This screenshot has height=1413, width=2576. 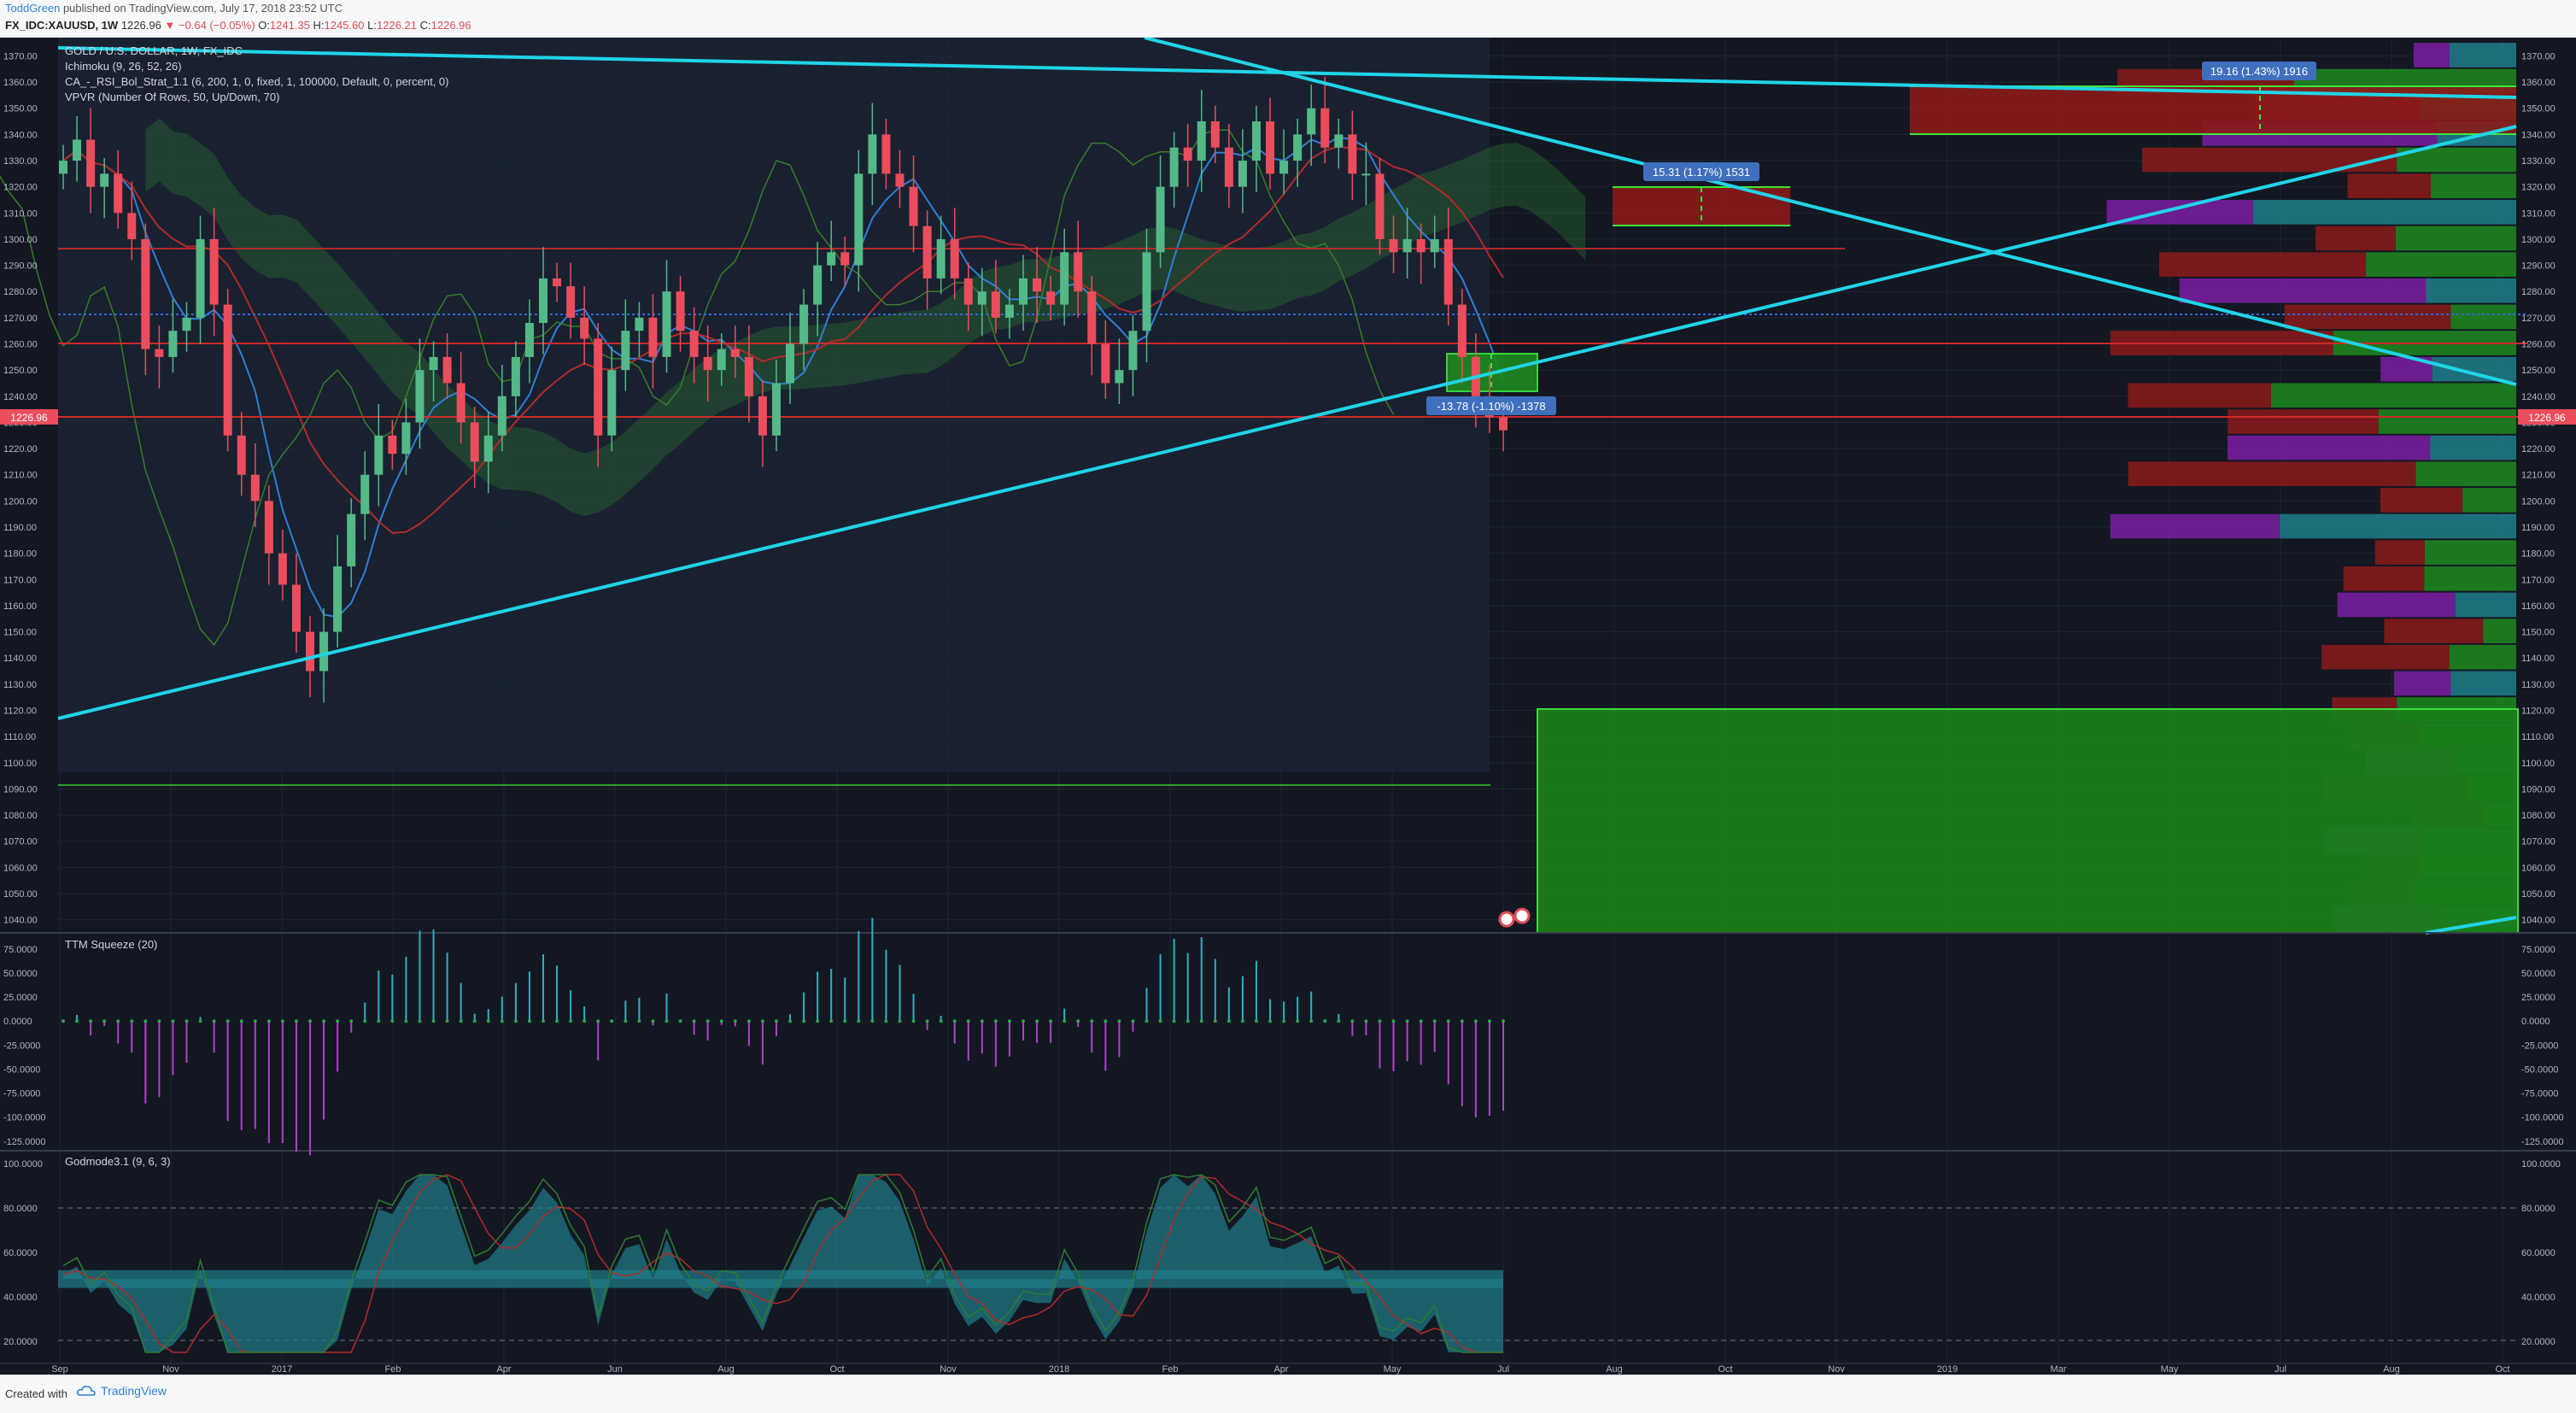 What do you see at coordinates (2538, 659) in the screenshot?
I see `price-tick-label: 1140.00` at bounding box center [2538, 659].